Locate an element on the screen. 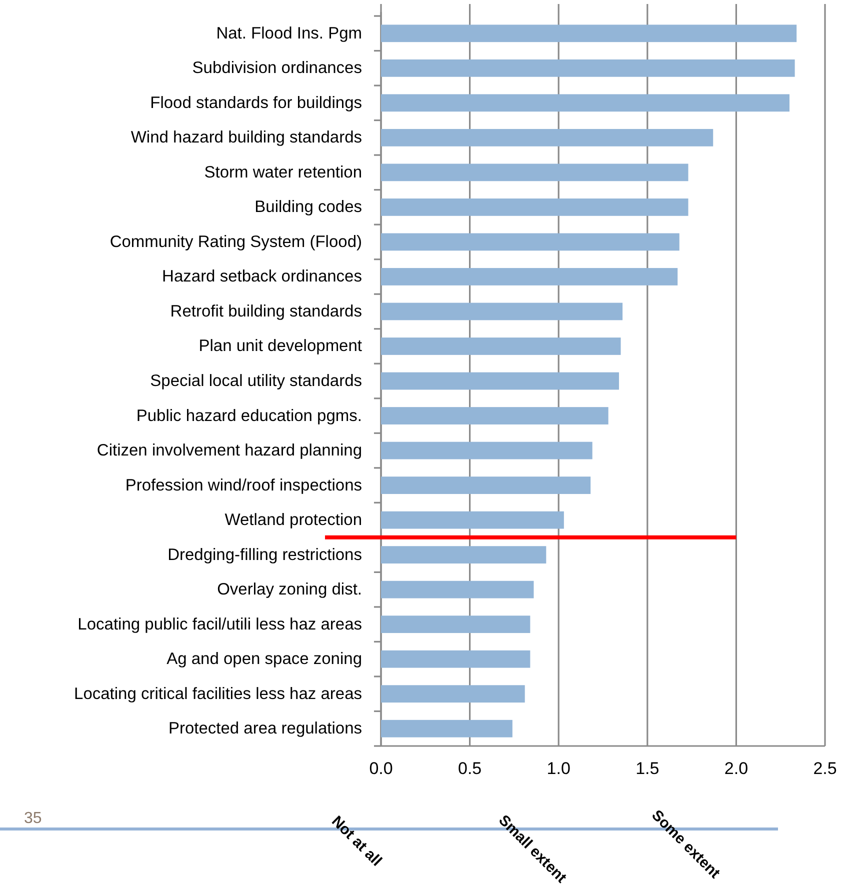  y-tick-label: Locating critical facilities less haz areas is located at coordinates (218, 693).